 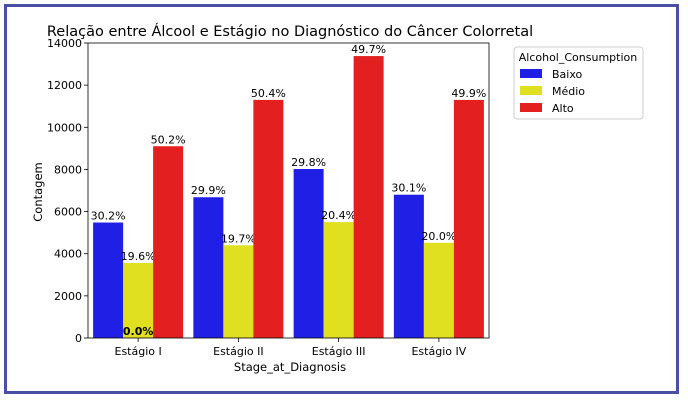 I want to click on y-tick-label: 8000, so click(x=68, y=169).